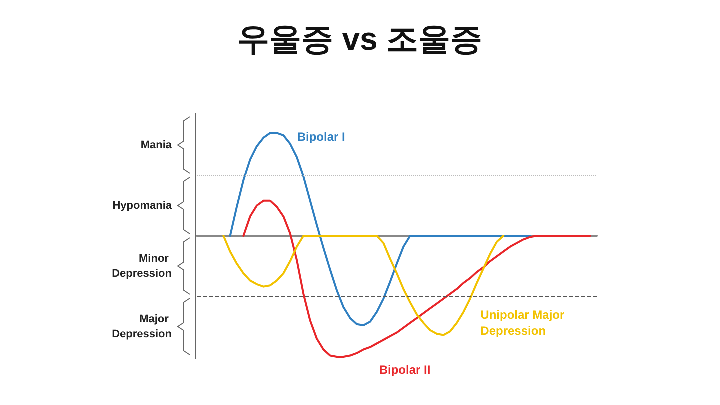  Describe the element at coordinates (321, 137) in the screenshot. I see `series-label: Bipolar I` at that location.